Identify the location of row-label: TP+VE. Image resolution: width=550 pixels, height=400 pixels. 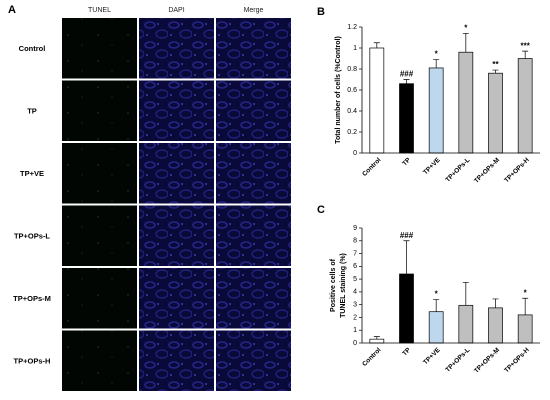
(32, 173).